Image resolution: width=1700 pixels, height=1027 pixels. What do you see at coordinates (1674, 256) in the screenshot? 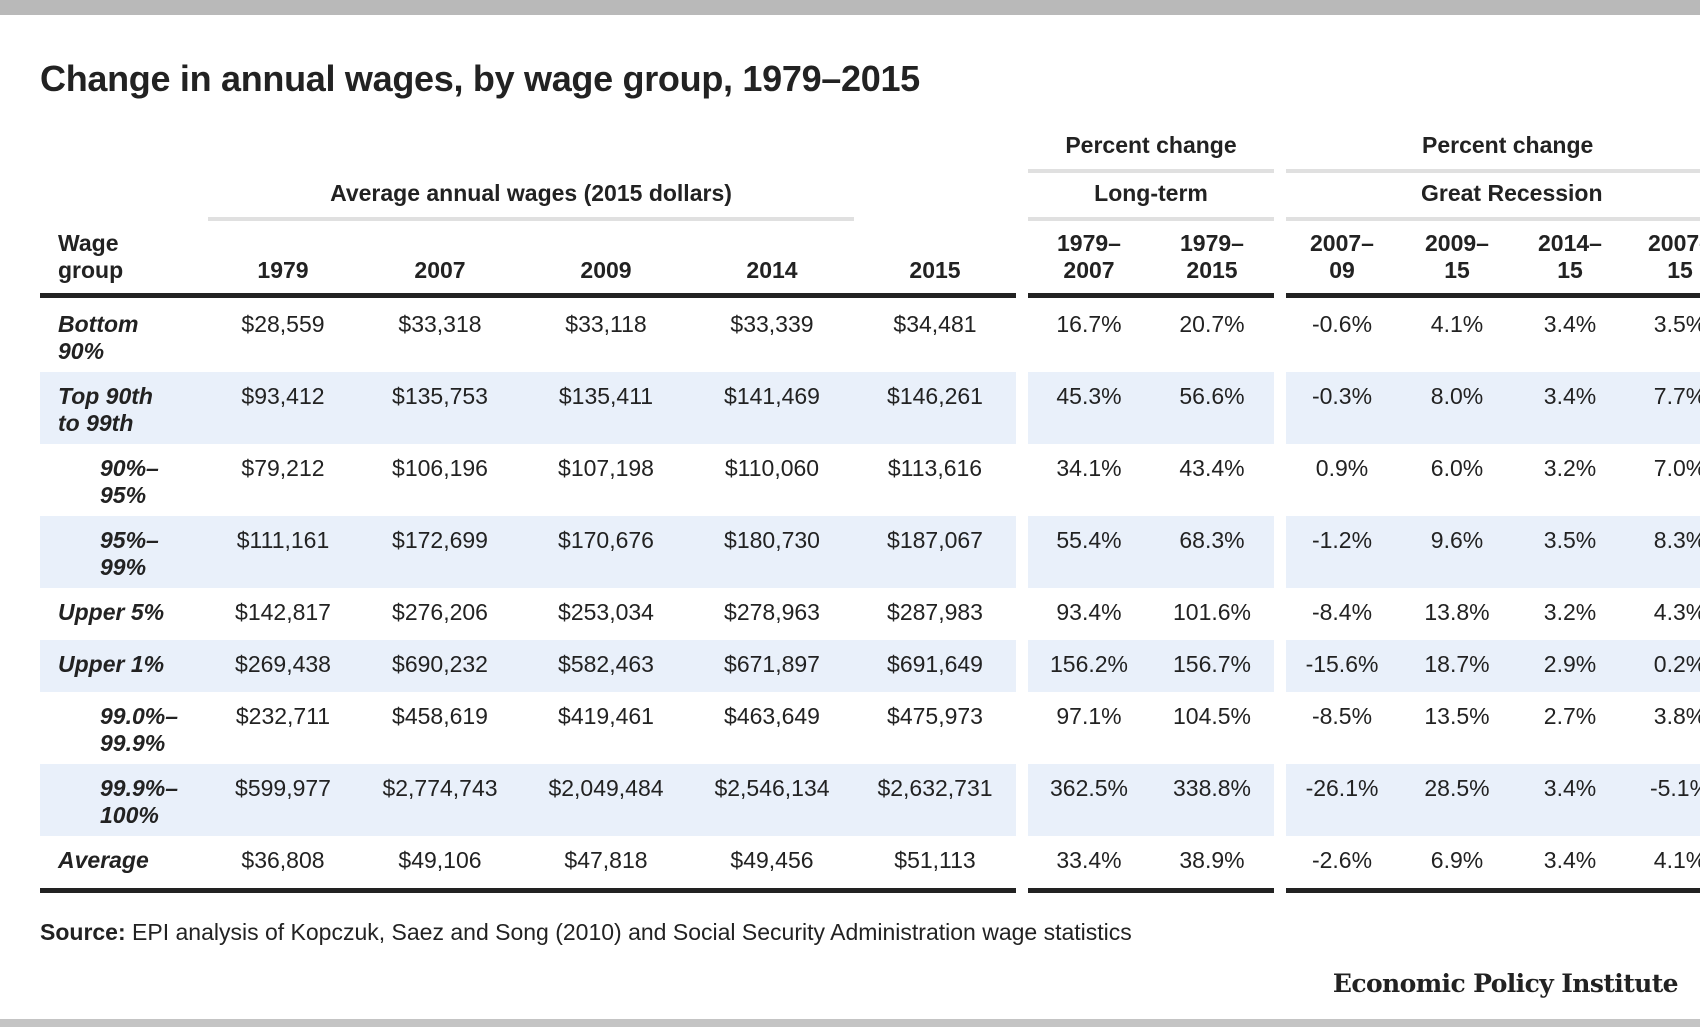
I see `column-header: 2007– 15` at bounding box center [1674, 256].